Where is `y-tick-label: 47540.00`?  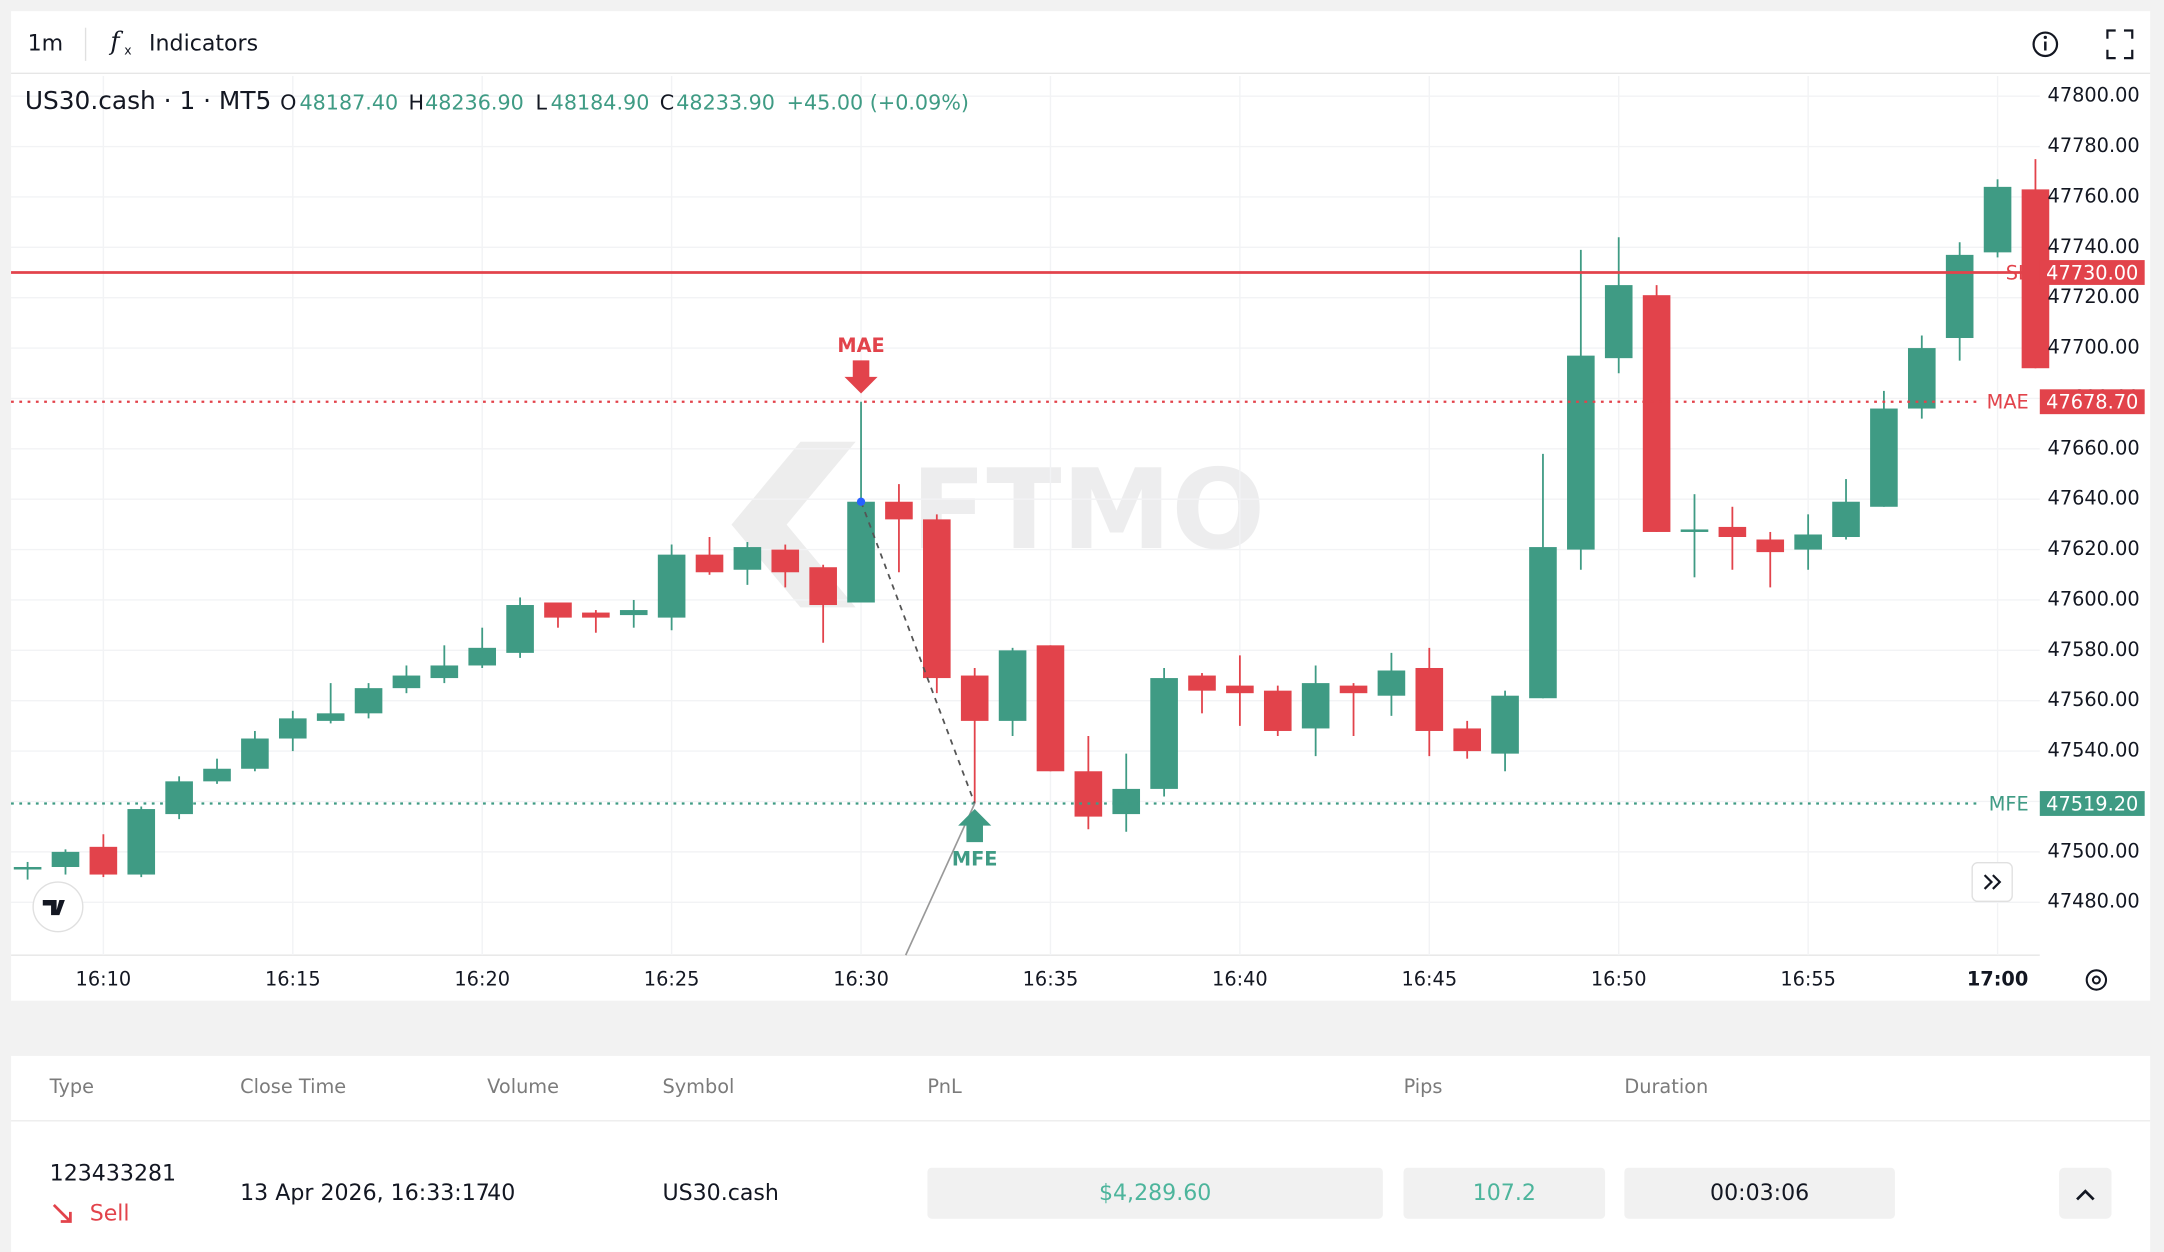 y-tick-label: 47540.00 is located at coordinates (2094, 750).